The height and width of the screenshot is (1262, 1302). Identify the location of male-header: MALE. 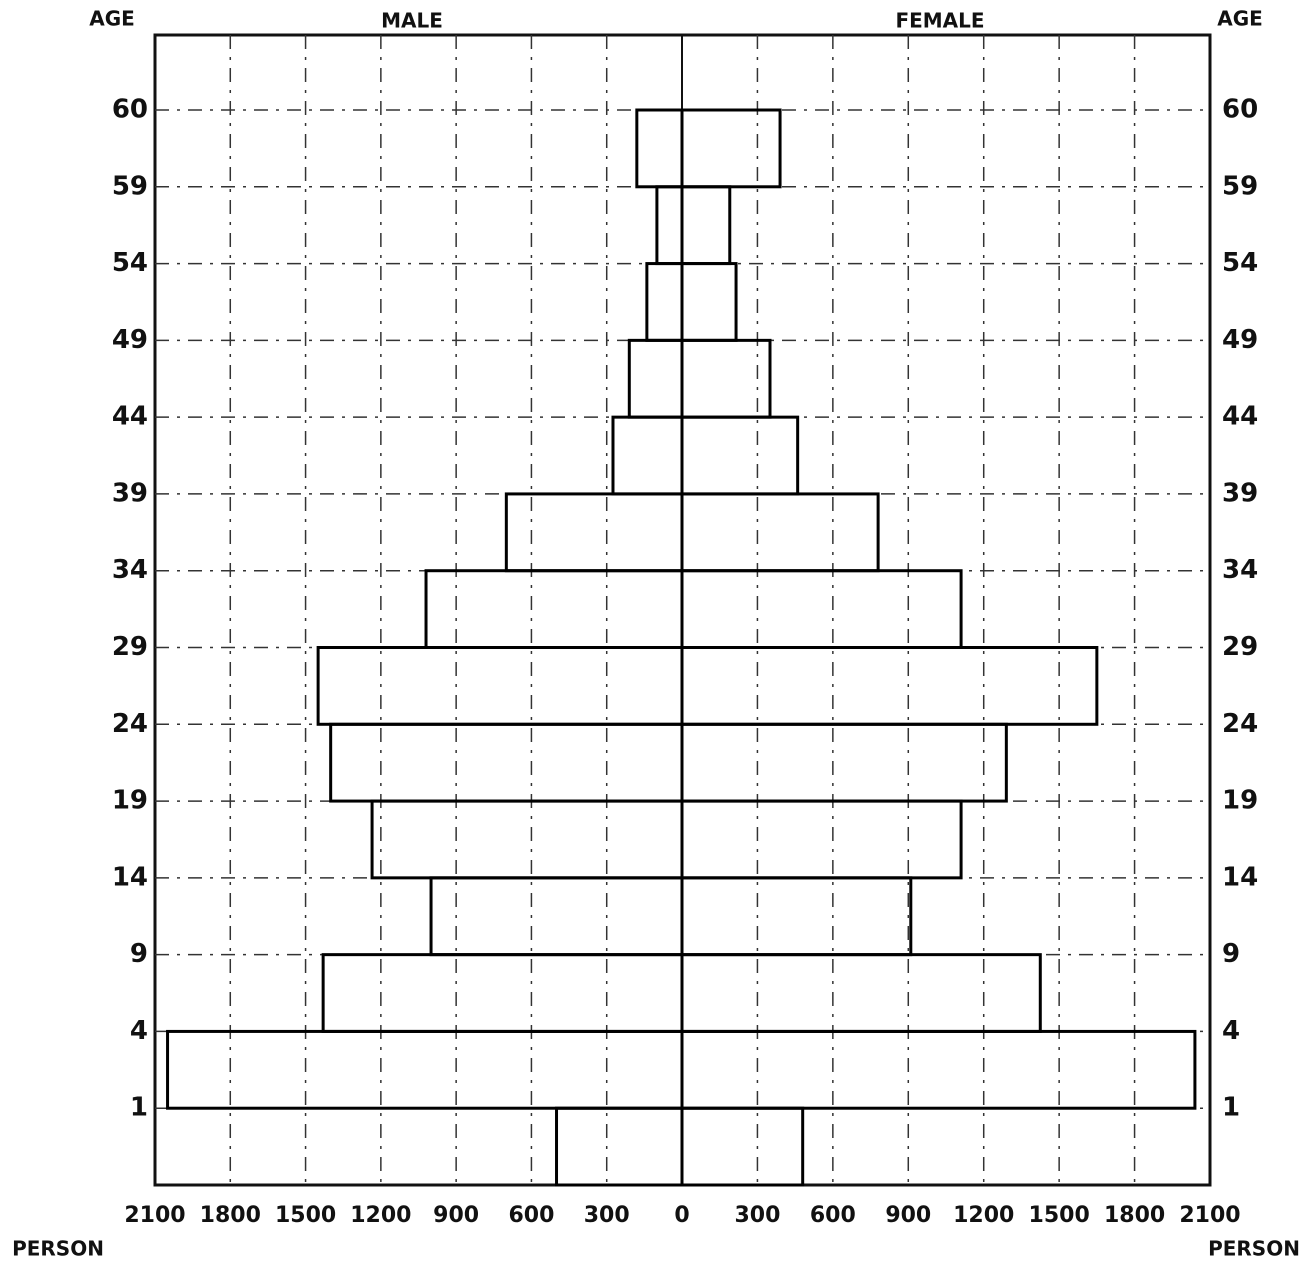
(412, 21).